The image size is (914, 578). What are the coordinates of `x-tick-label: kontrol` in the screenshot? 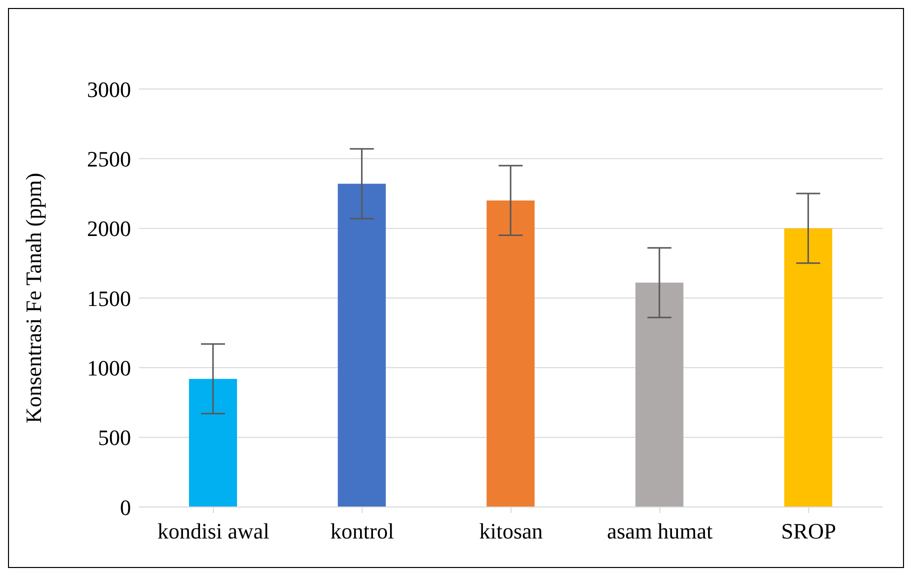 It's located at (362, 531).